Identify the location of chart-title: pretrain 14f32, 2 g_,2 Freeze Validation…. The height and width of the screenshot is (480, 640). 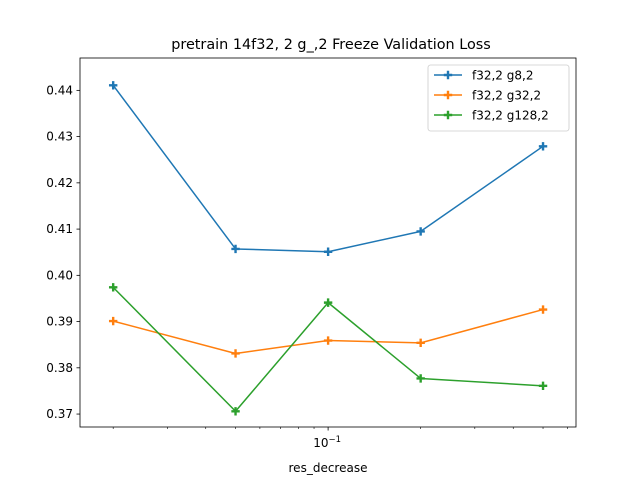
(331, 45).